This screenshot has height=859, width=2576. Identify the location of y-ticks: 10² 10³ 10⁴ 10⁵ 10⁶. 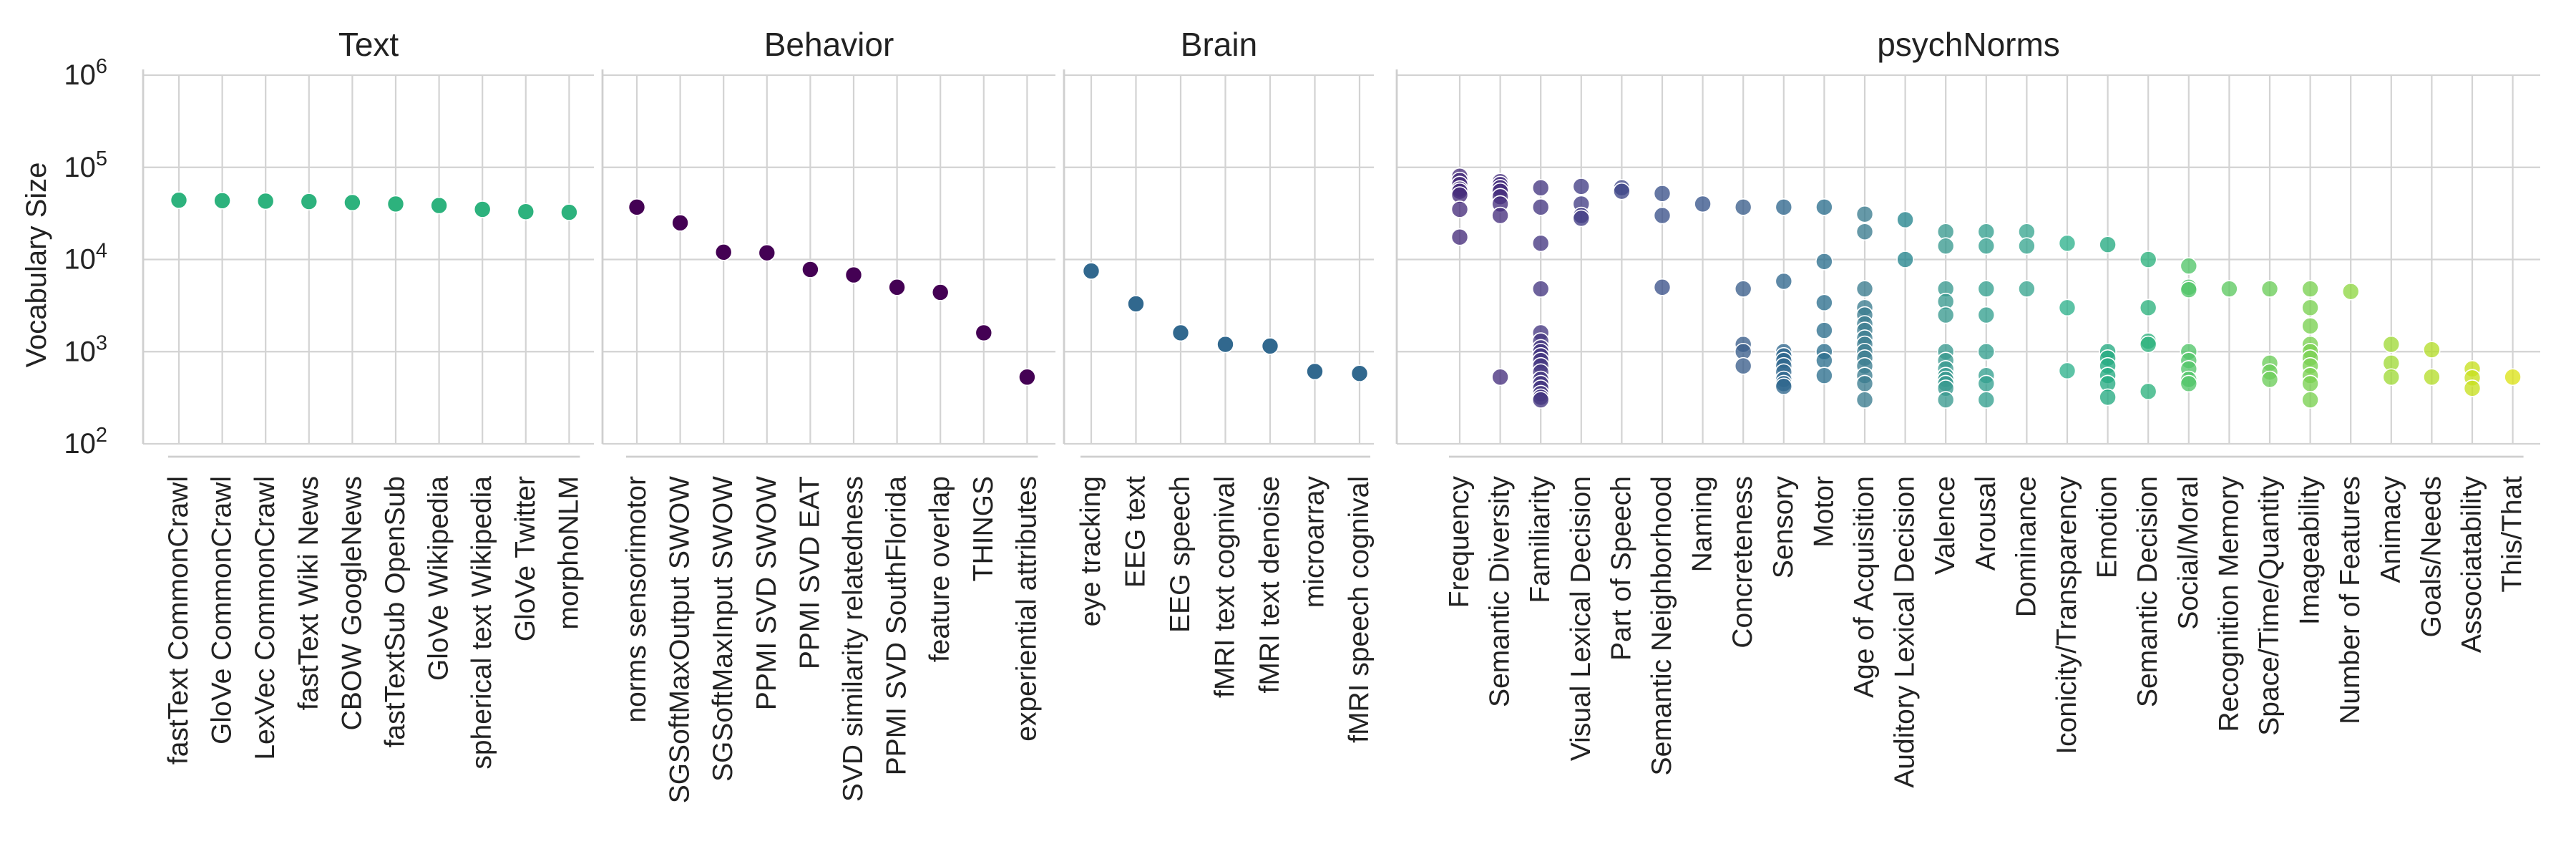
(85, 257).